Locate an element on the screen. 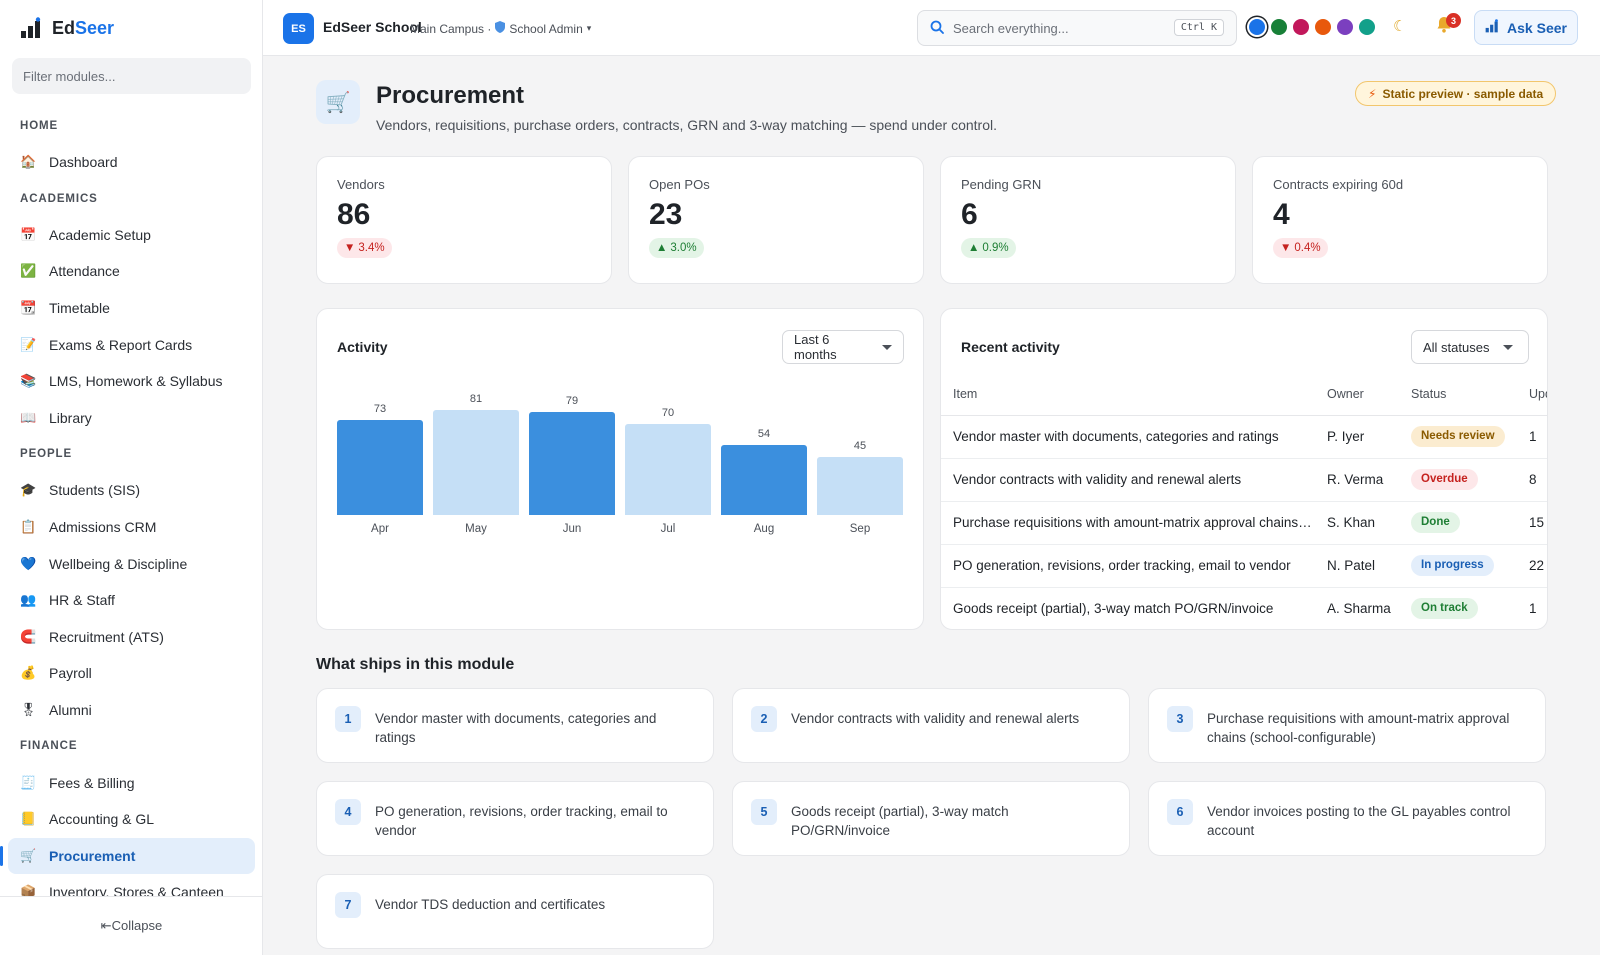  cell-owner: S. Khan is located at coordinates (1357, 523).